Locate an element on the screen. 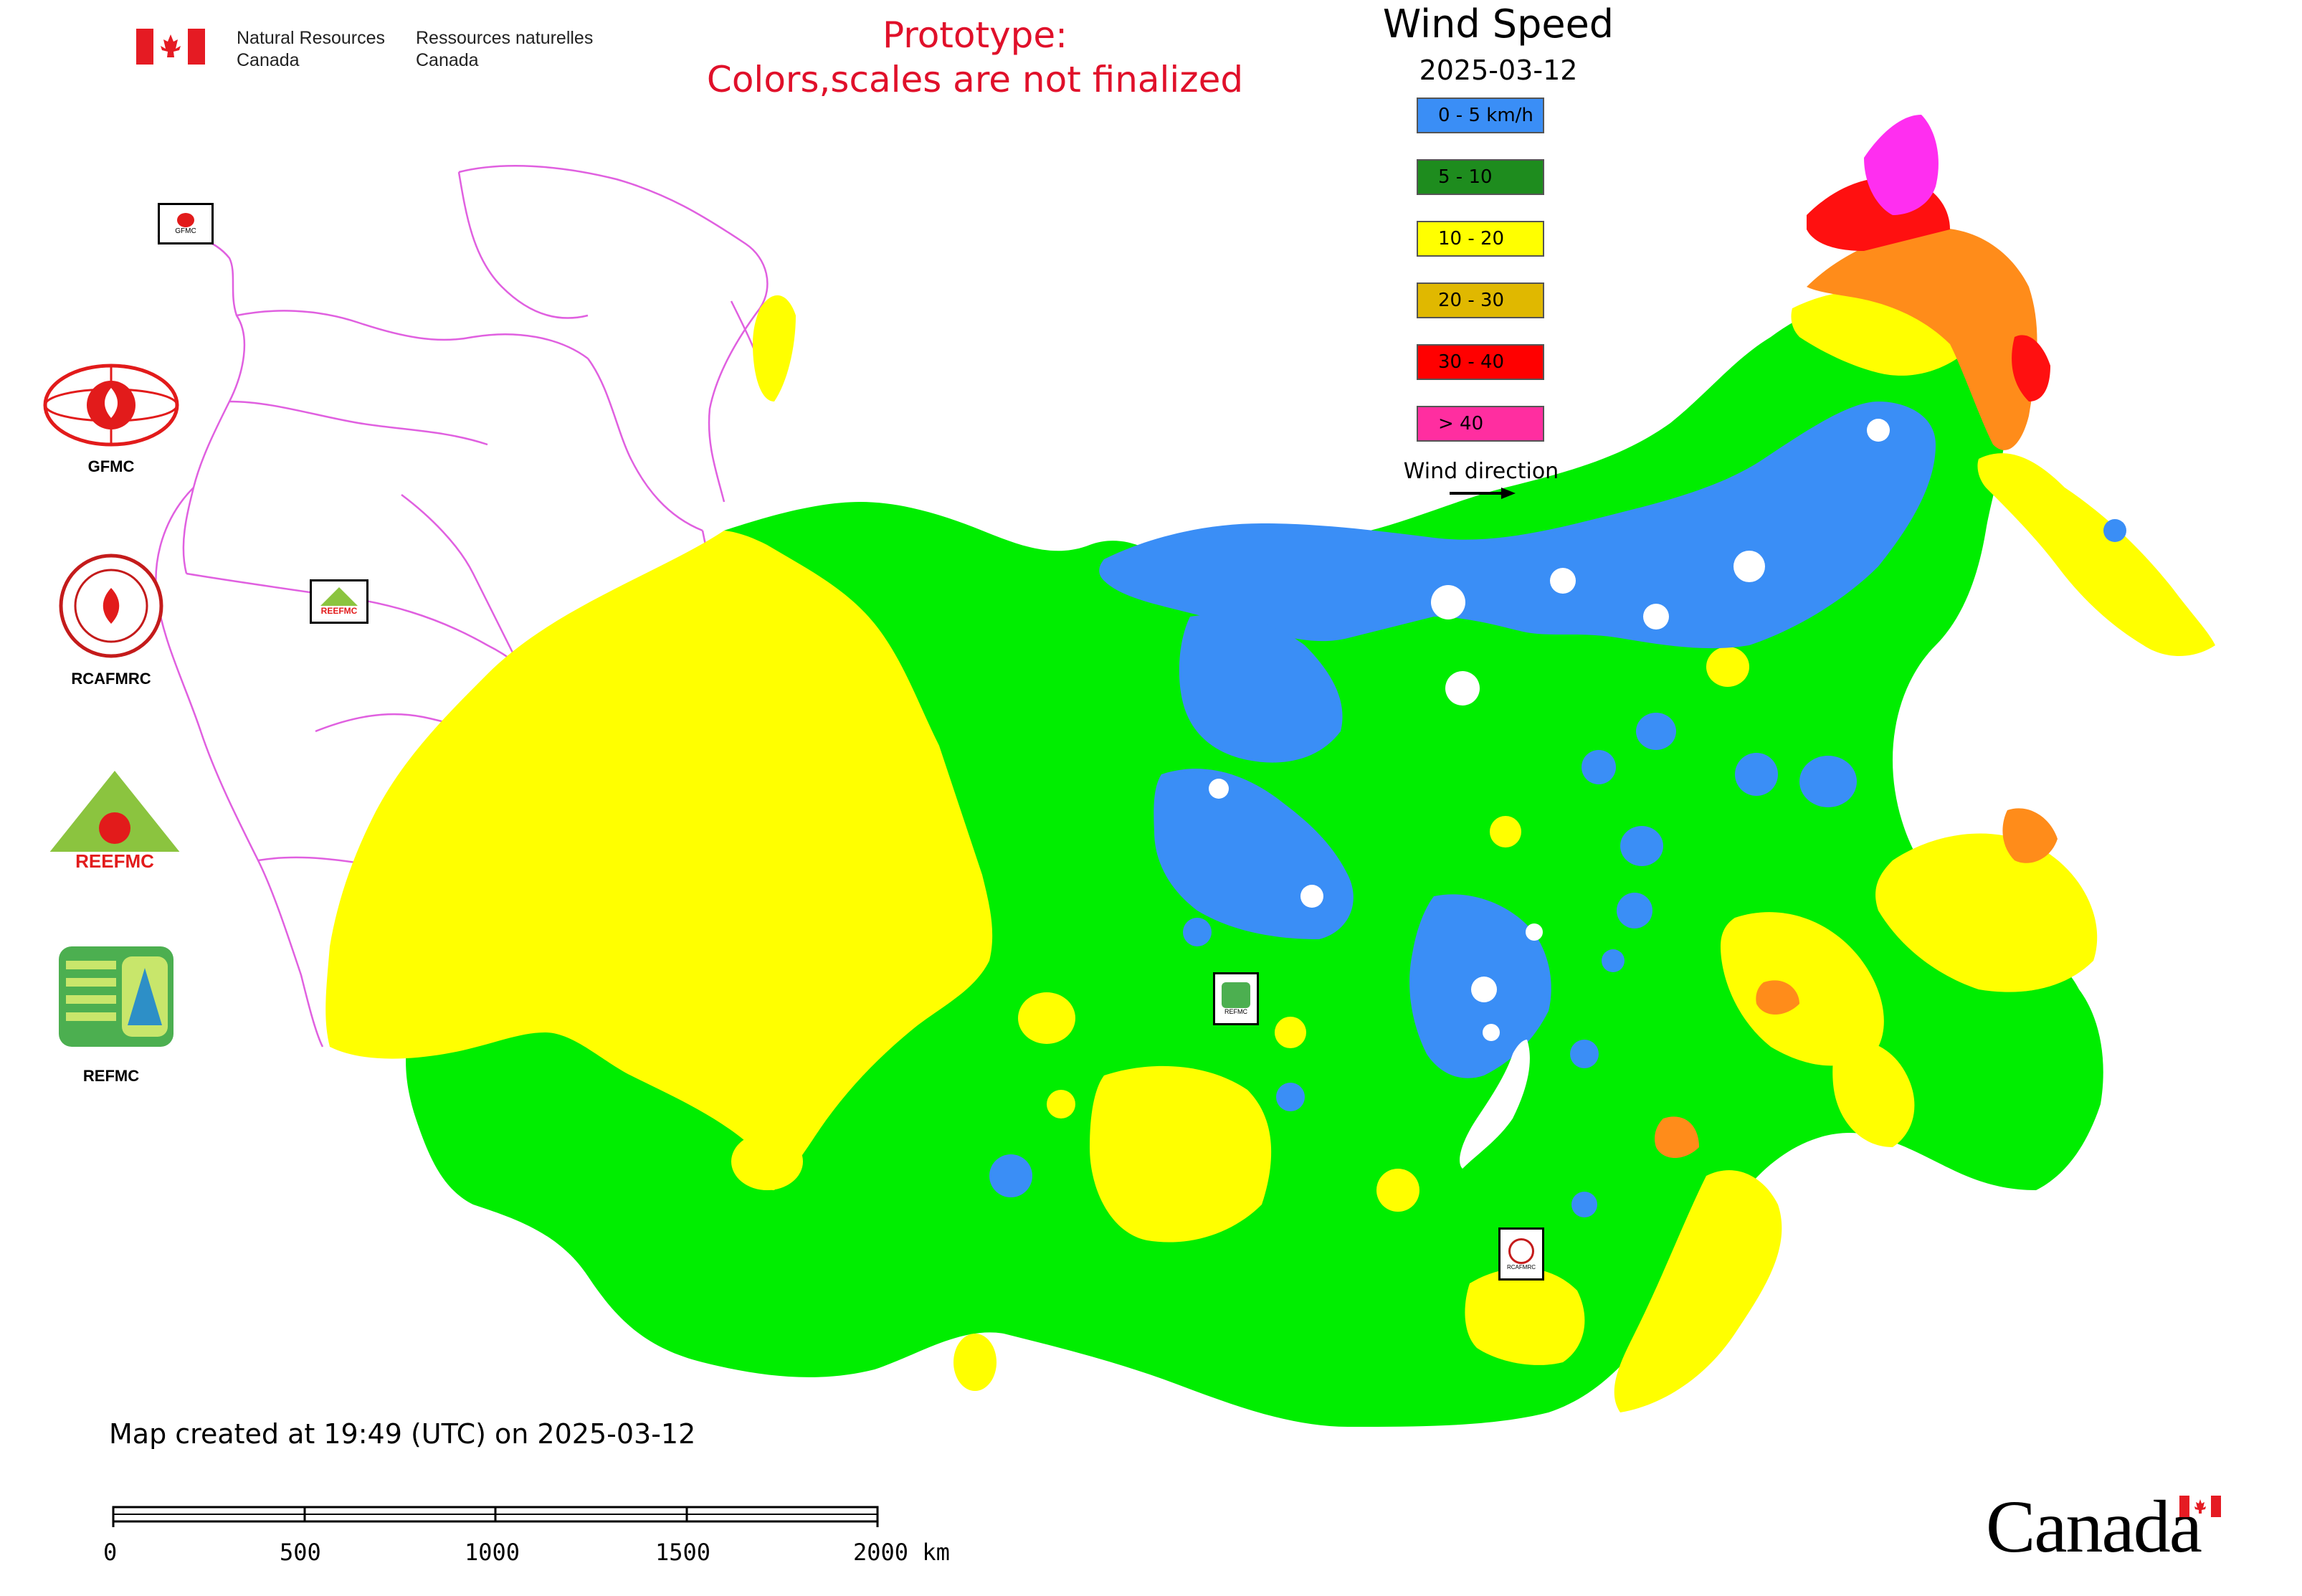 The height and width of the screenshot is (1596, 2302). legend-item-label: 30 - 40 is located at coordinates (1471, 362).